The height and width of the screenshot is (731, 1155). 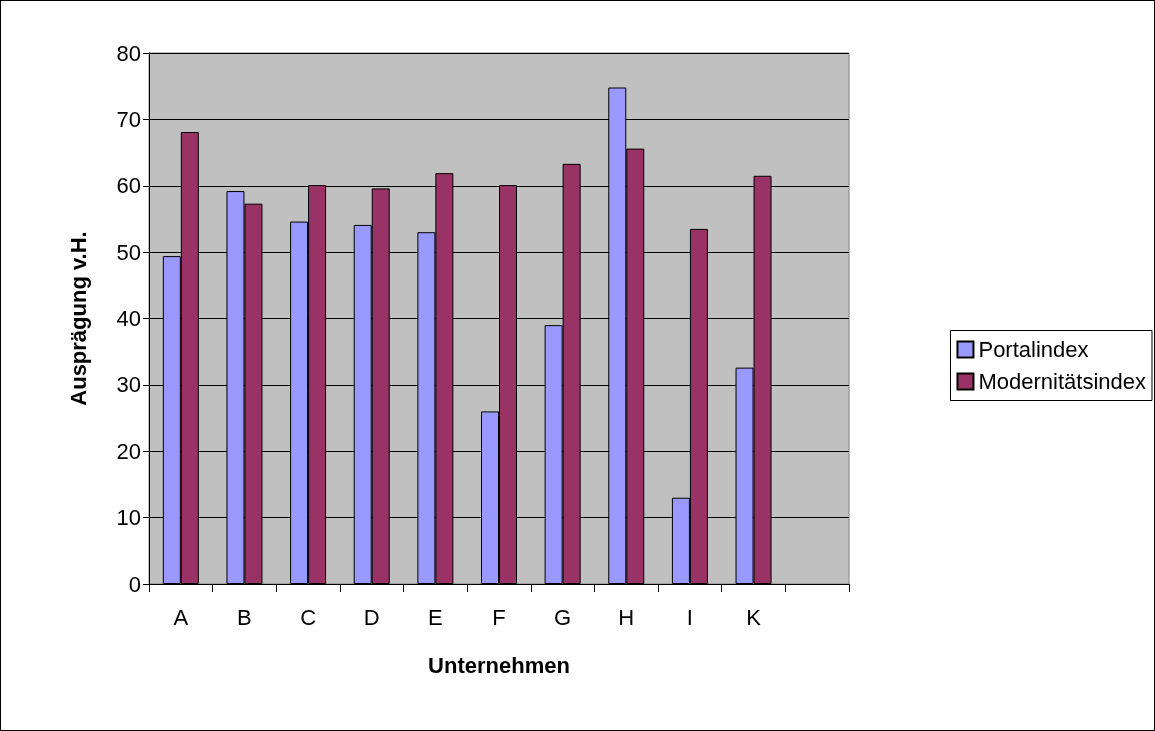 I want to click on y-tick-label: 80, so click(x=128, y=53).